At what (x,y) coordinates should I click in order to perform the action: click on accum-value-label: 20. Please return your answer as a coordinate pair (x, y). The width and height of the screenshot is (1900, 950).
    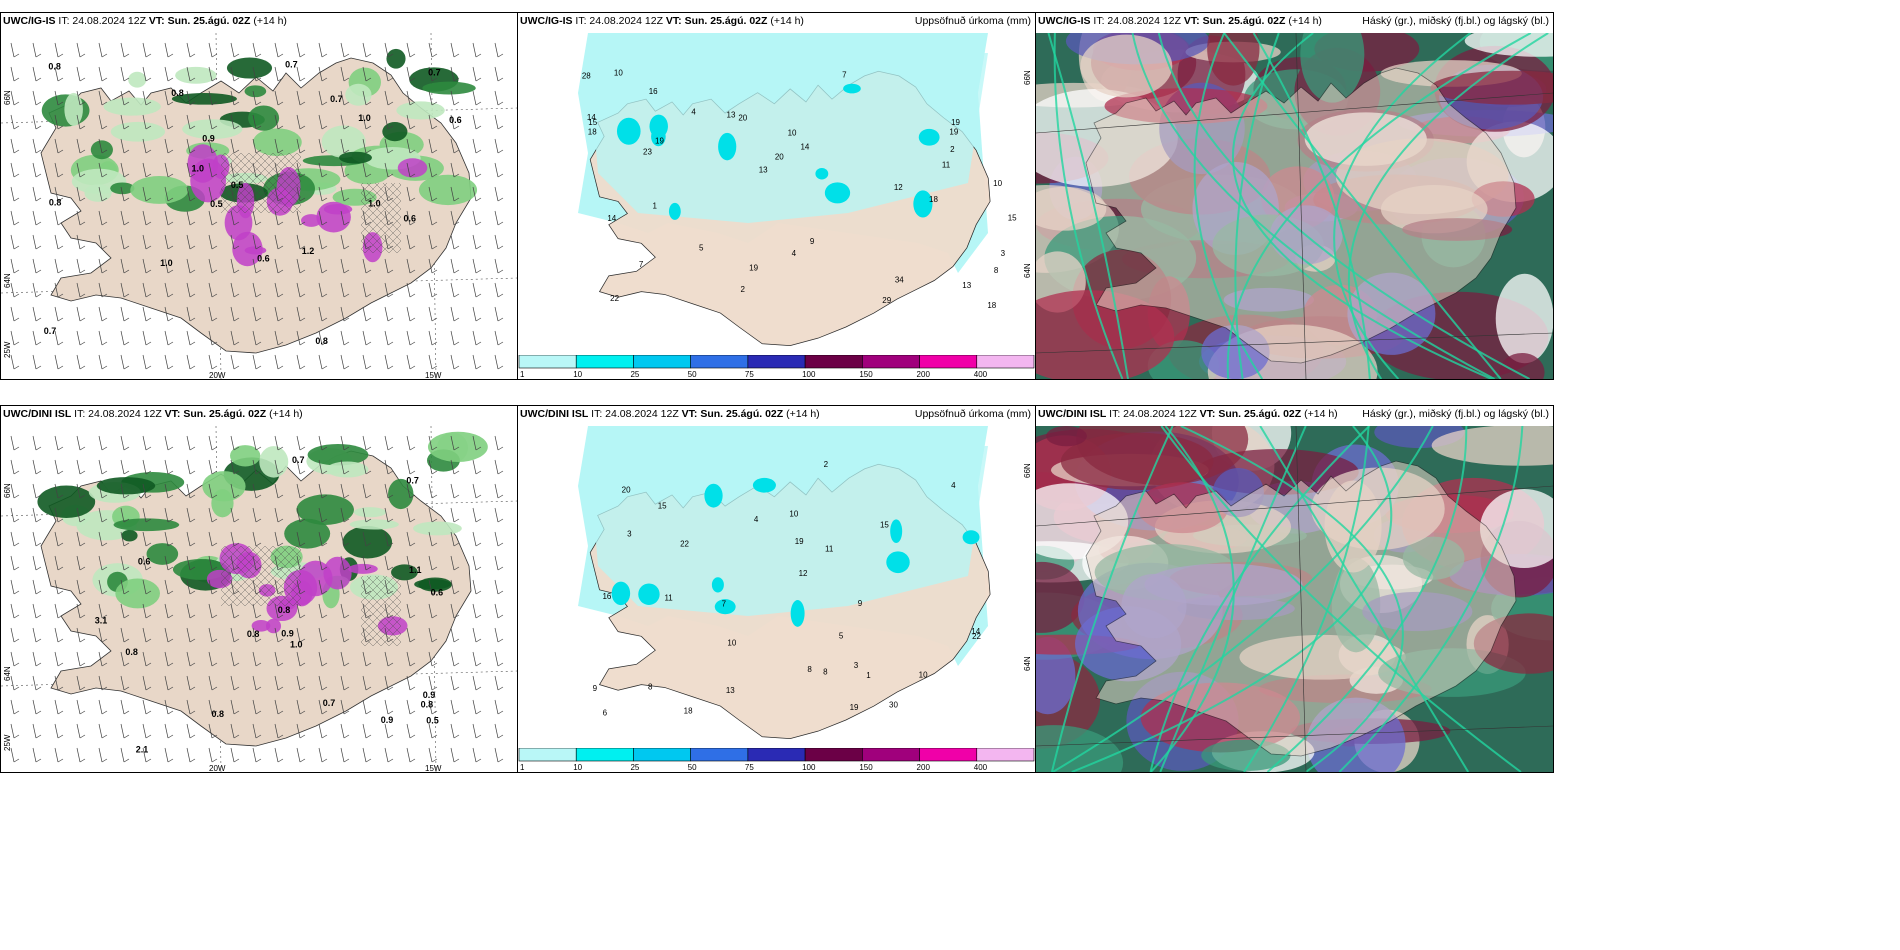
    Looking at the image, I should click on (779, 156).